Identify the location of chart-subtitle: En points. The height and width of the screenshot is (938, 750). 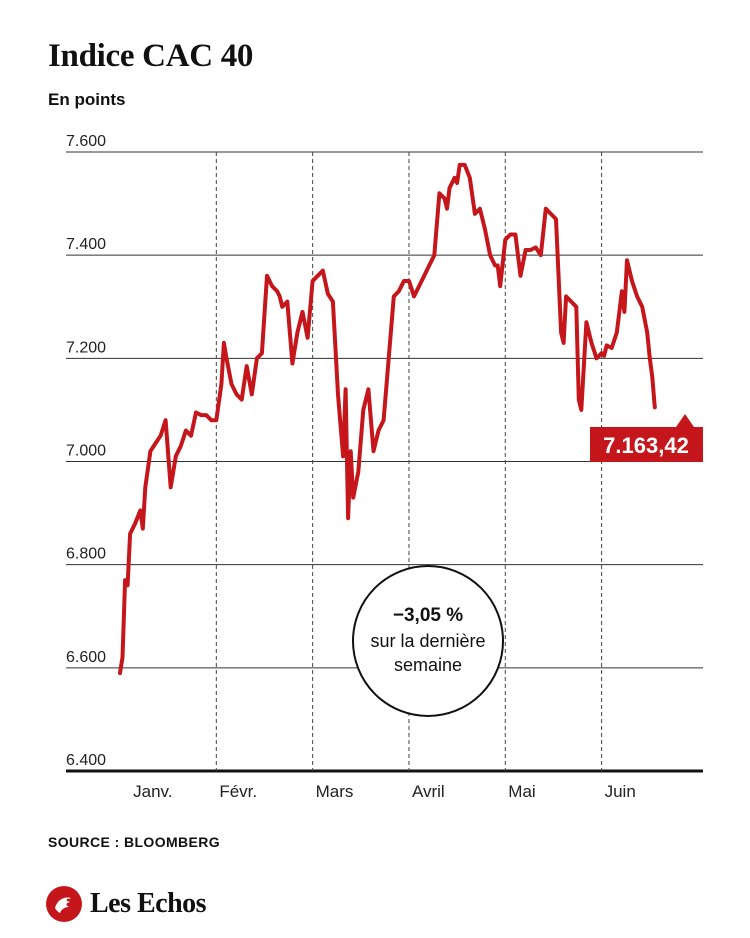
(87, 99).